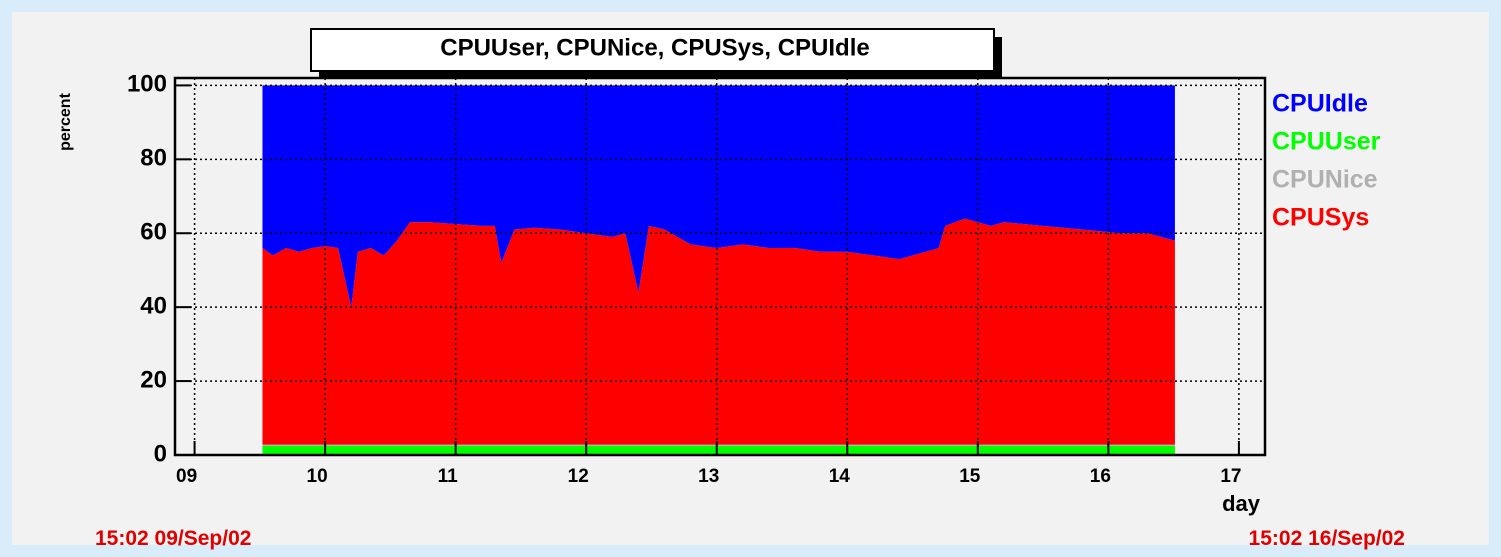 The image size is (1501, 557). I want to click on x-axis-label: day, so click(1241, 503).